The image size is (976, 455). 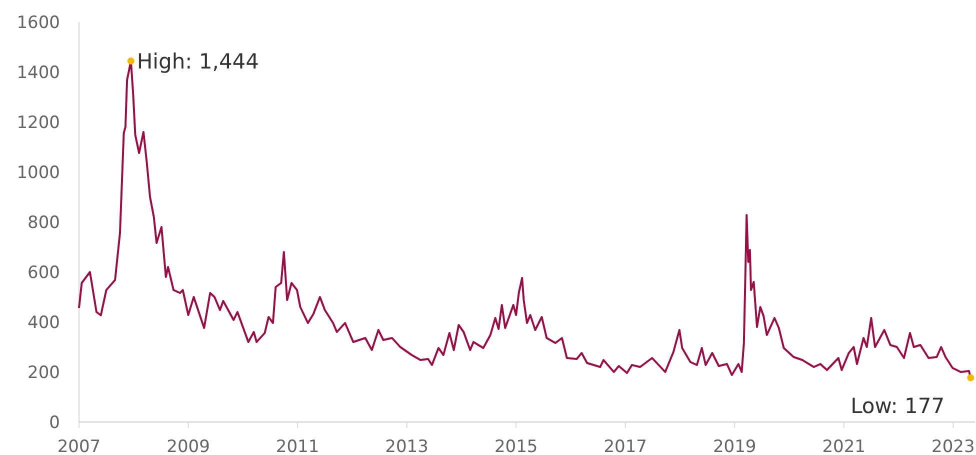 What do you see at coordinates (44, 322) in the screenshot?
I see `y-tick-label: 400` at bounding box center [44, 322].